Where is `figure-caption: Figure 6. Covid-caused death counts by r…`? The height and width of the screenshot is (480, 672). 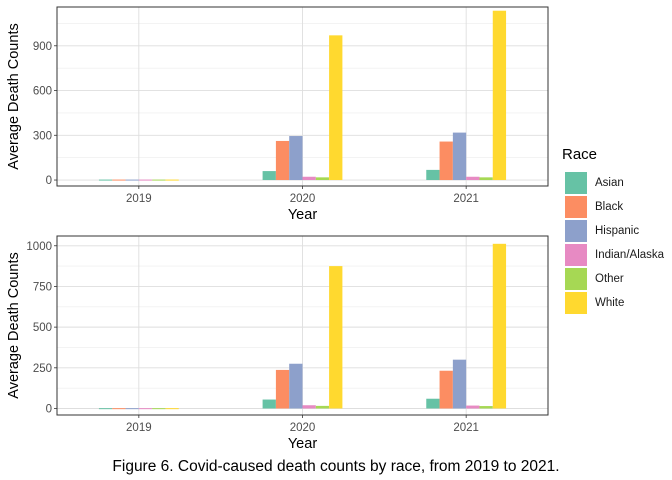
figure-caption: Figure 6. Covid-caused death counts by r… is located at coordinates (336, 466).